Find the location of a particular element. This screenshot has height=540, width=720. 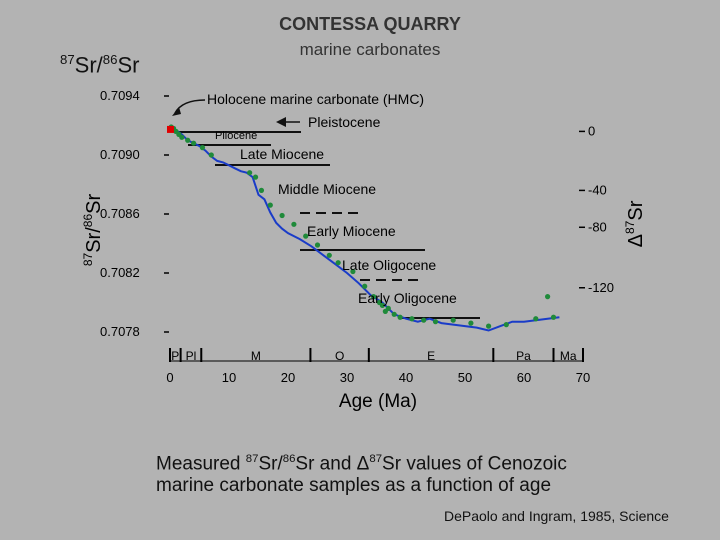

annotation-label: Late Oligocene is located at coordinates (389, 265).